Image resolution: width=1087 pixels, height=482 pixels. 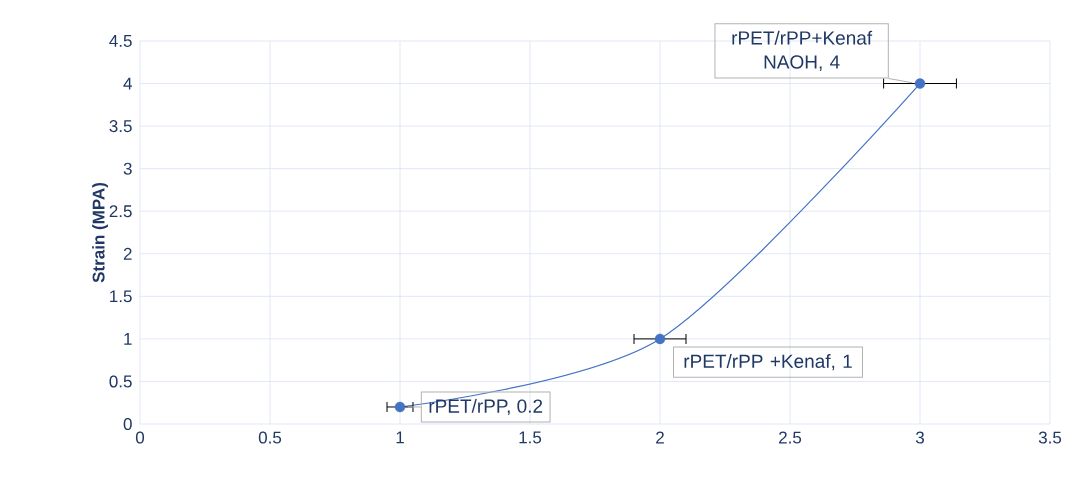 What do you see at coordinates (127, 83) in the screenshot?
I see `y-tick-label: 4` at bounding box center [127, 83].